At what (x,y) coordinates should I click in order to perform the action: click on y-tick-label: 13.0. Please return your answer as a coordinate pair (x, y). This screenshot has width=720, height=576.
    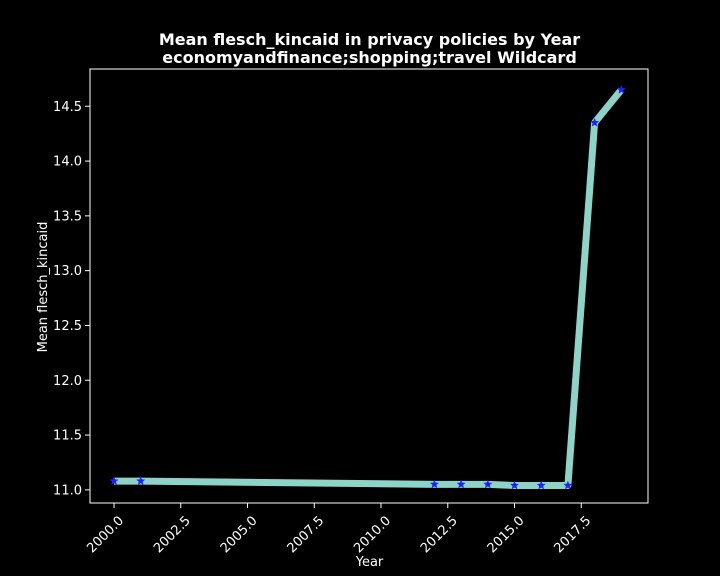
    Looking at the image, I should click on (67, 271).